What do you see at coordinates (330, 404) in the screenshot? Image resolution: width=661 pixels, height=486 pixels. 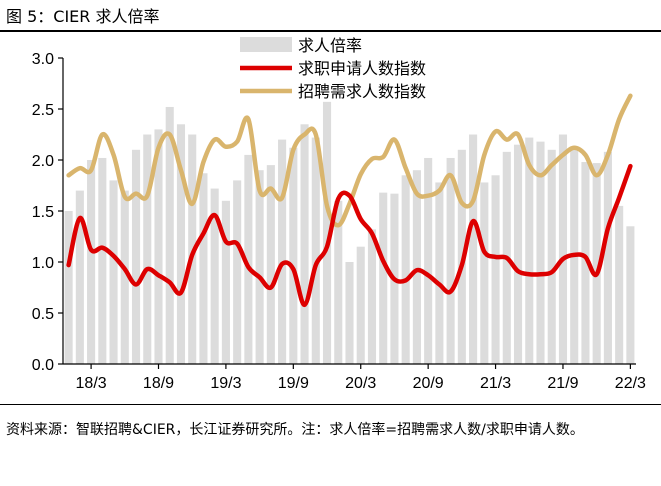 I see `source-rule` at bounding box center [330, 404].